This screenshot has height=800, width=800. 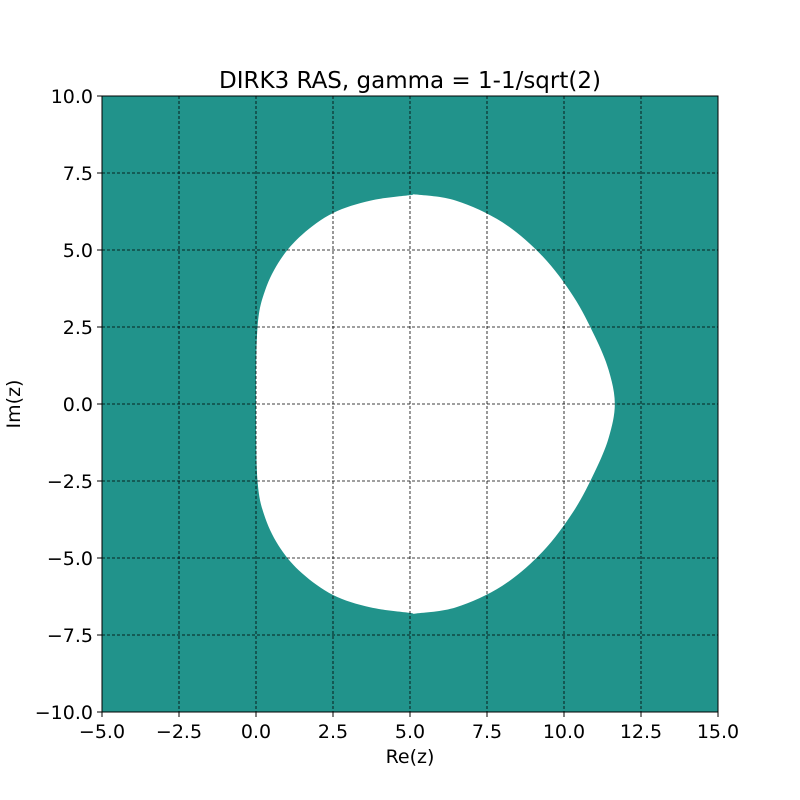 What do you see at coordinates (70, 482) in the screenshot?
I see `y-tick-label: −2.5` at bounding box center [70, 482].